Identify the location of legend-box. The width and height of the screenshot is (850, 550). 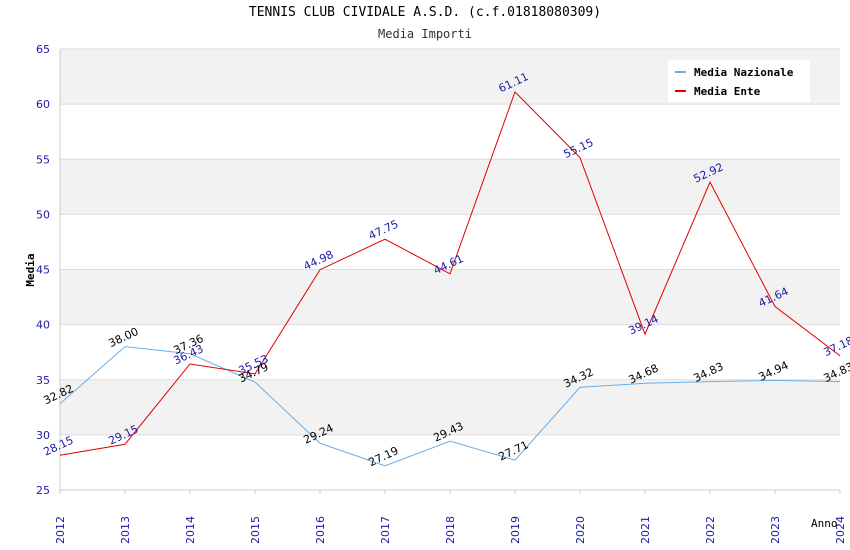
(739, 81).